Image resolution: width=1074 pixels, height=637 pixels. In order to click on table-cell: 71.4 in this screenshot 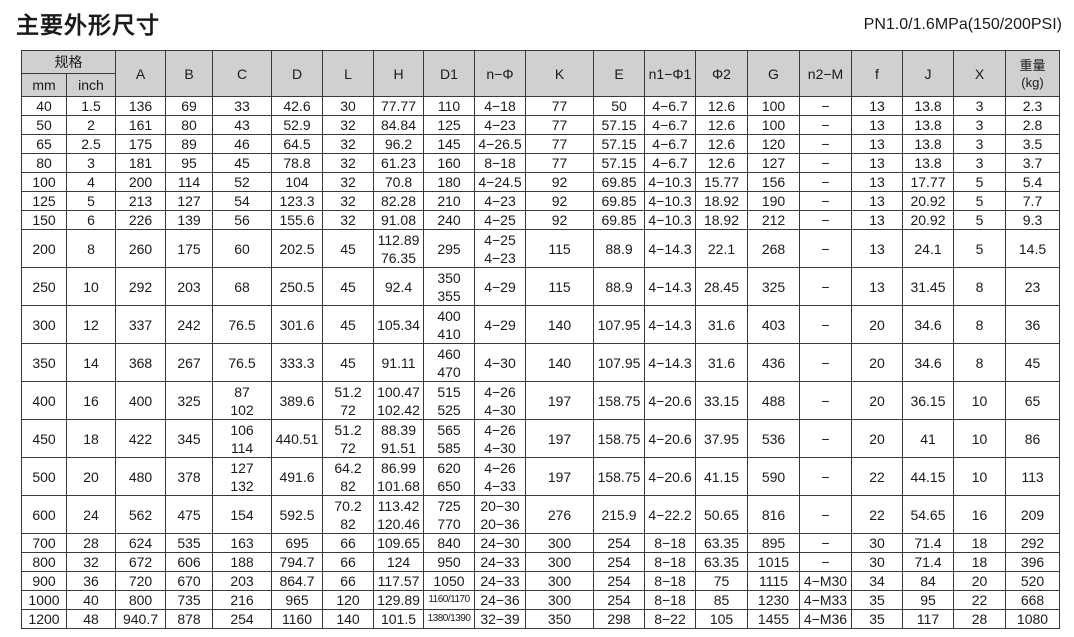, I will do `click(928, 543)`.